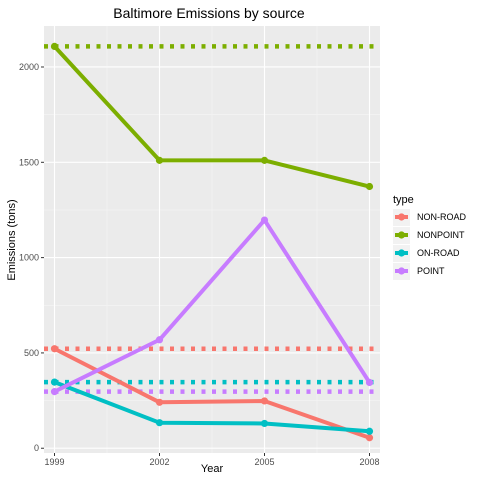  I want to click on legend: type NON-ROAD NONPOINT ON-ROAD POINT, so click(429, 237).